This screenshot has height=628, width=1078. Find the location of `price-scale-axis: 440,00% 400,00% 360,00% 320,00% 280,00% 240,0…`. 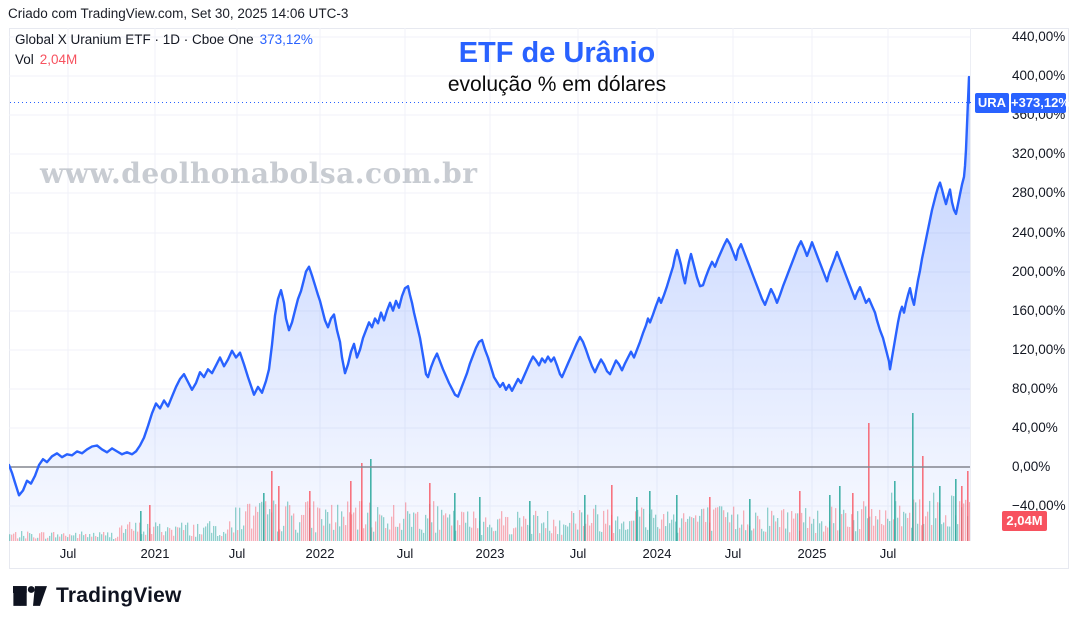

price-scale-axis: 440,00% 400,00% 360,00% 320,00% 280,00% 240,0… is located at coordinates (1019, 284).